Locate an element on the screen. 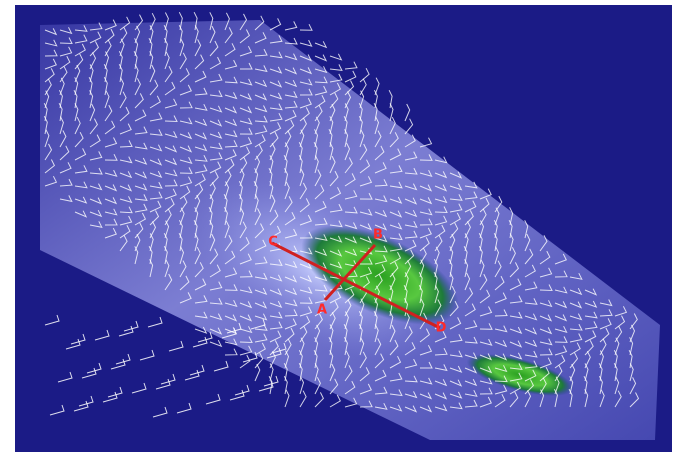 This screenshot has width=689, height=466. cross-section-cd is located at coordinates (356, 285).